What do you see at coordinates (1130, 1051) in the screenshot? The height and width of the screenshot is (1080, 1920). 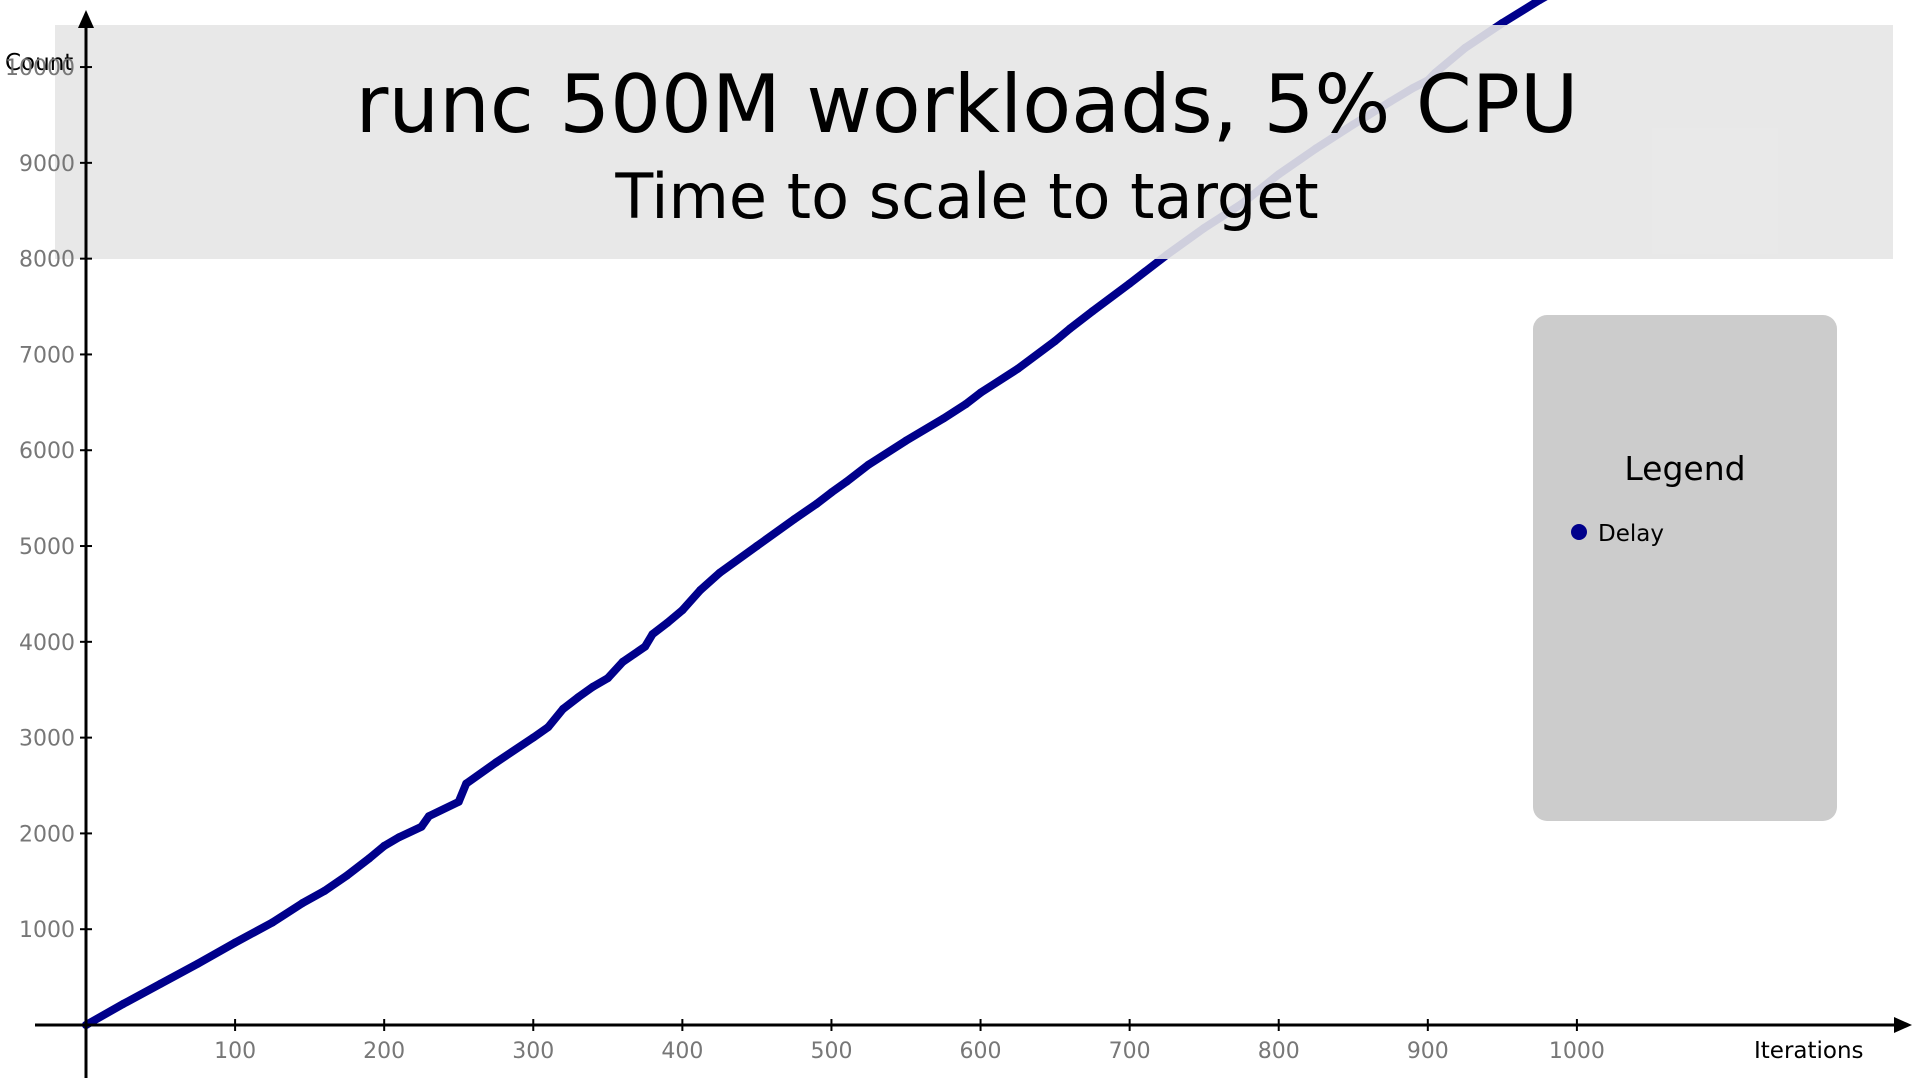 I see `x-tick-label: 700` at bounding box center [1130, 1051].